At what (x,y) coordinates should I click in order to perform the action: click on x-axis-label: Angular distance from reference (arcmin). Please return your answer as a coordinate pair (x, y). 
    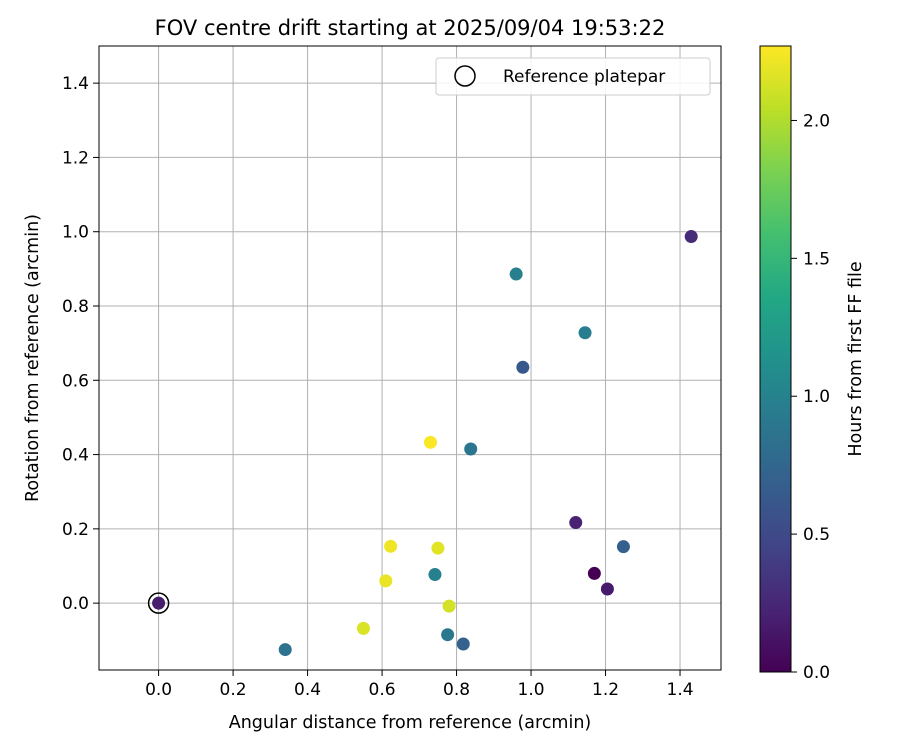
    Looking at the image, I should click on (410, 723).